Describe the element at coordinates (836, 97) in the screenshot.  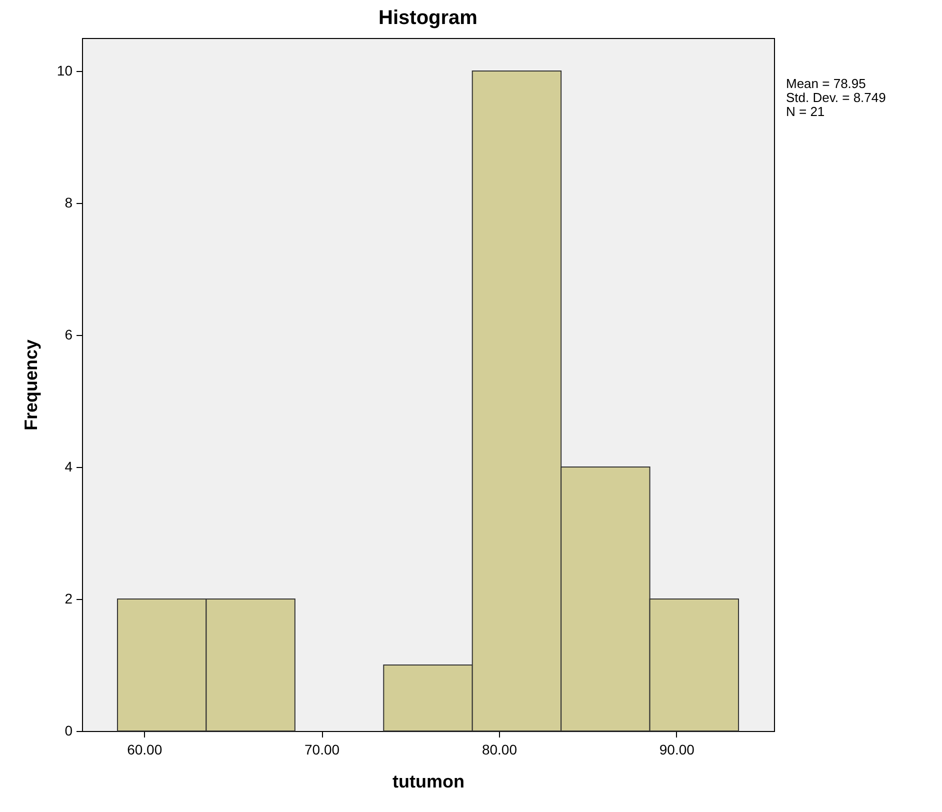
I see `text: Std. Dev. = 8.749` at that location.